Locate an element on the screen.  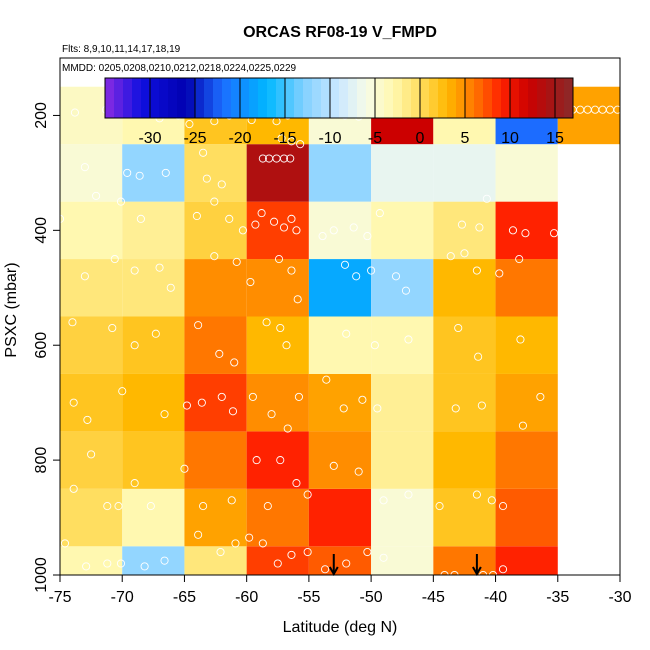
chart-title: ORCAS RF08-19 V_FMPD is located at coordinates (340, 32).